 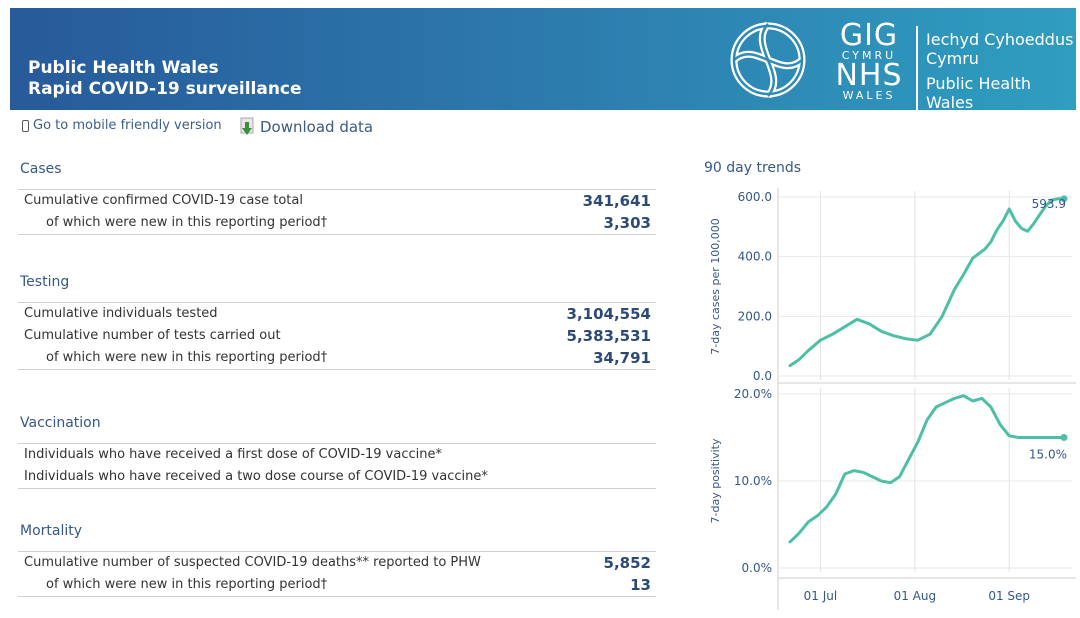 What do you see at coordinates (247, 126) in the screenshot?
I see `download-icon` at bounding box center [247, 126].